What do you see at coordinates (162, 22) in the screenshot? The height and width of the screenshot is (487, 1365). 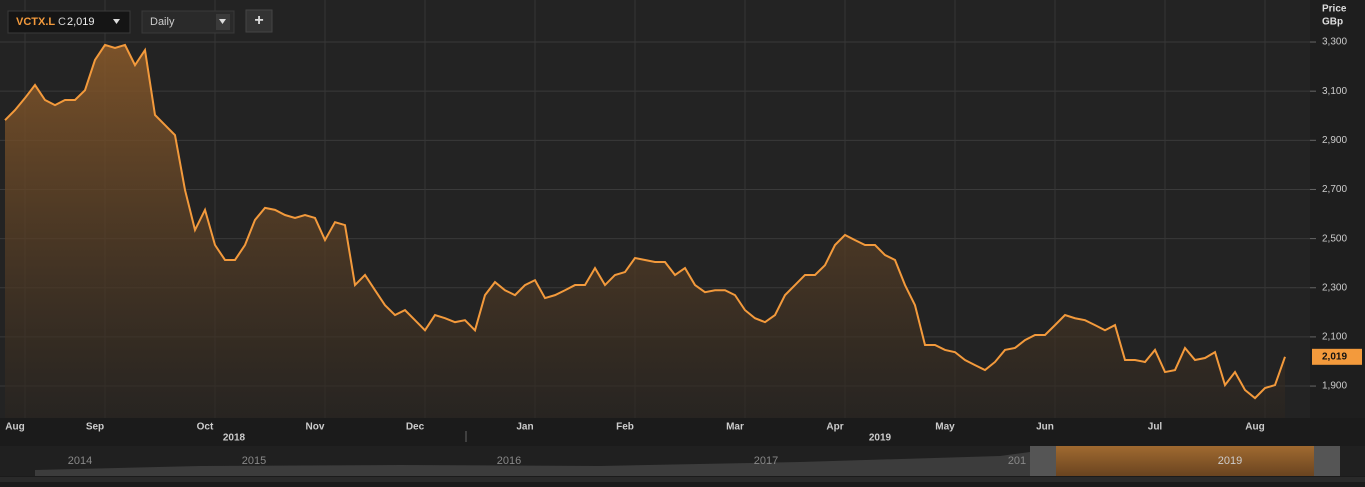 I see `interval: Daily` at bounding box center [162, 22].